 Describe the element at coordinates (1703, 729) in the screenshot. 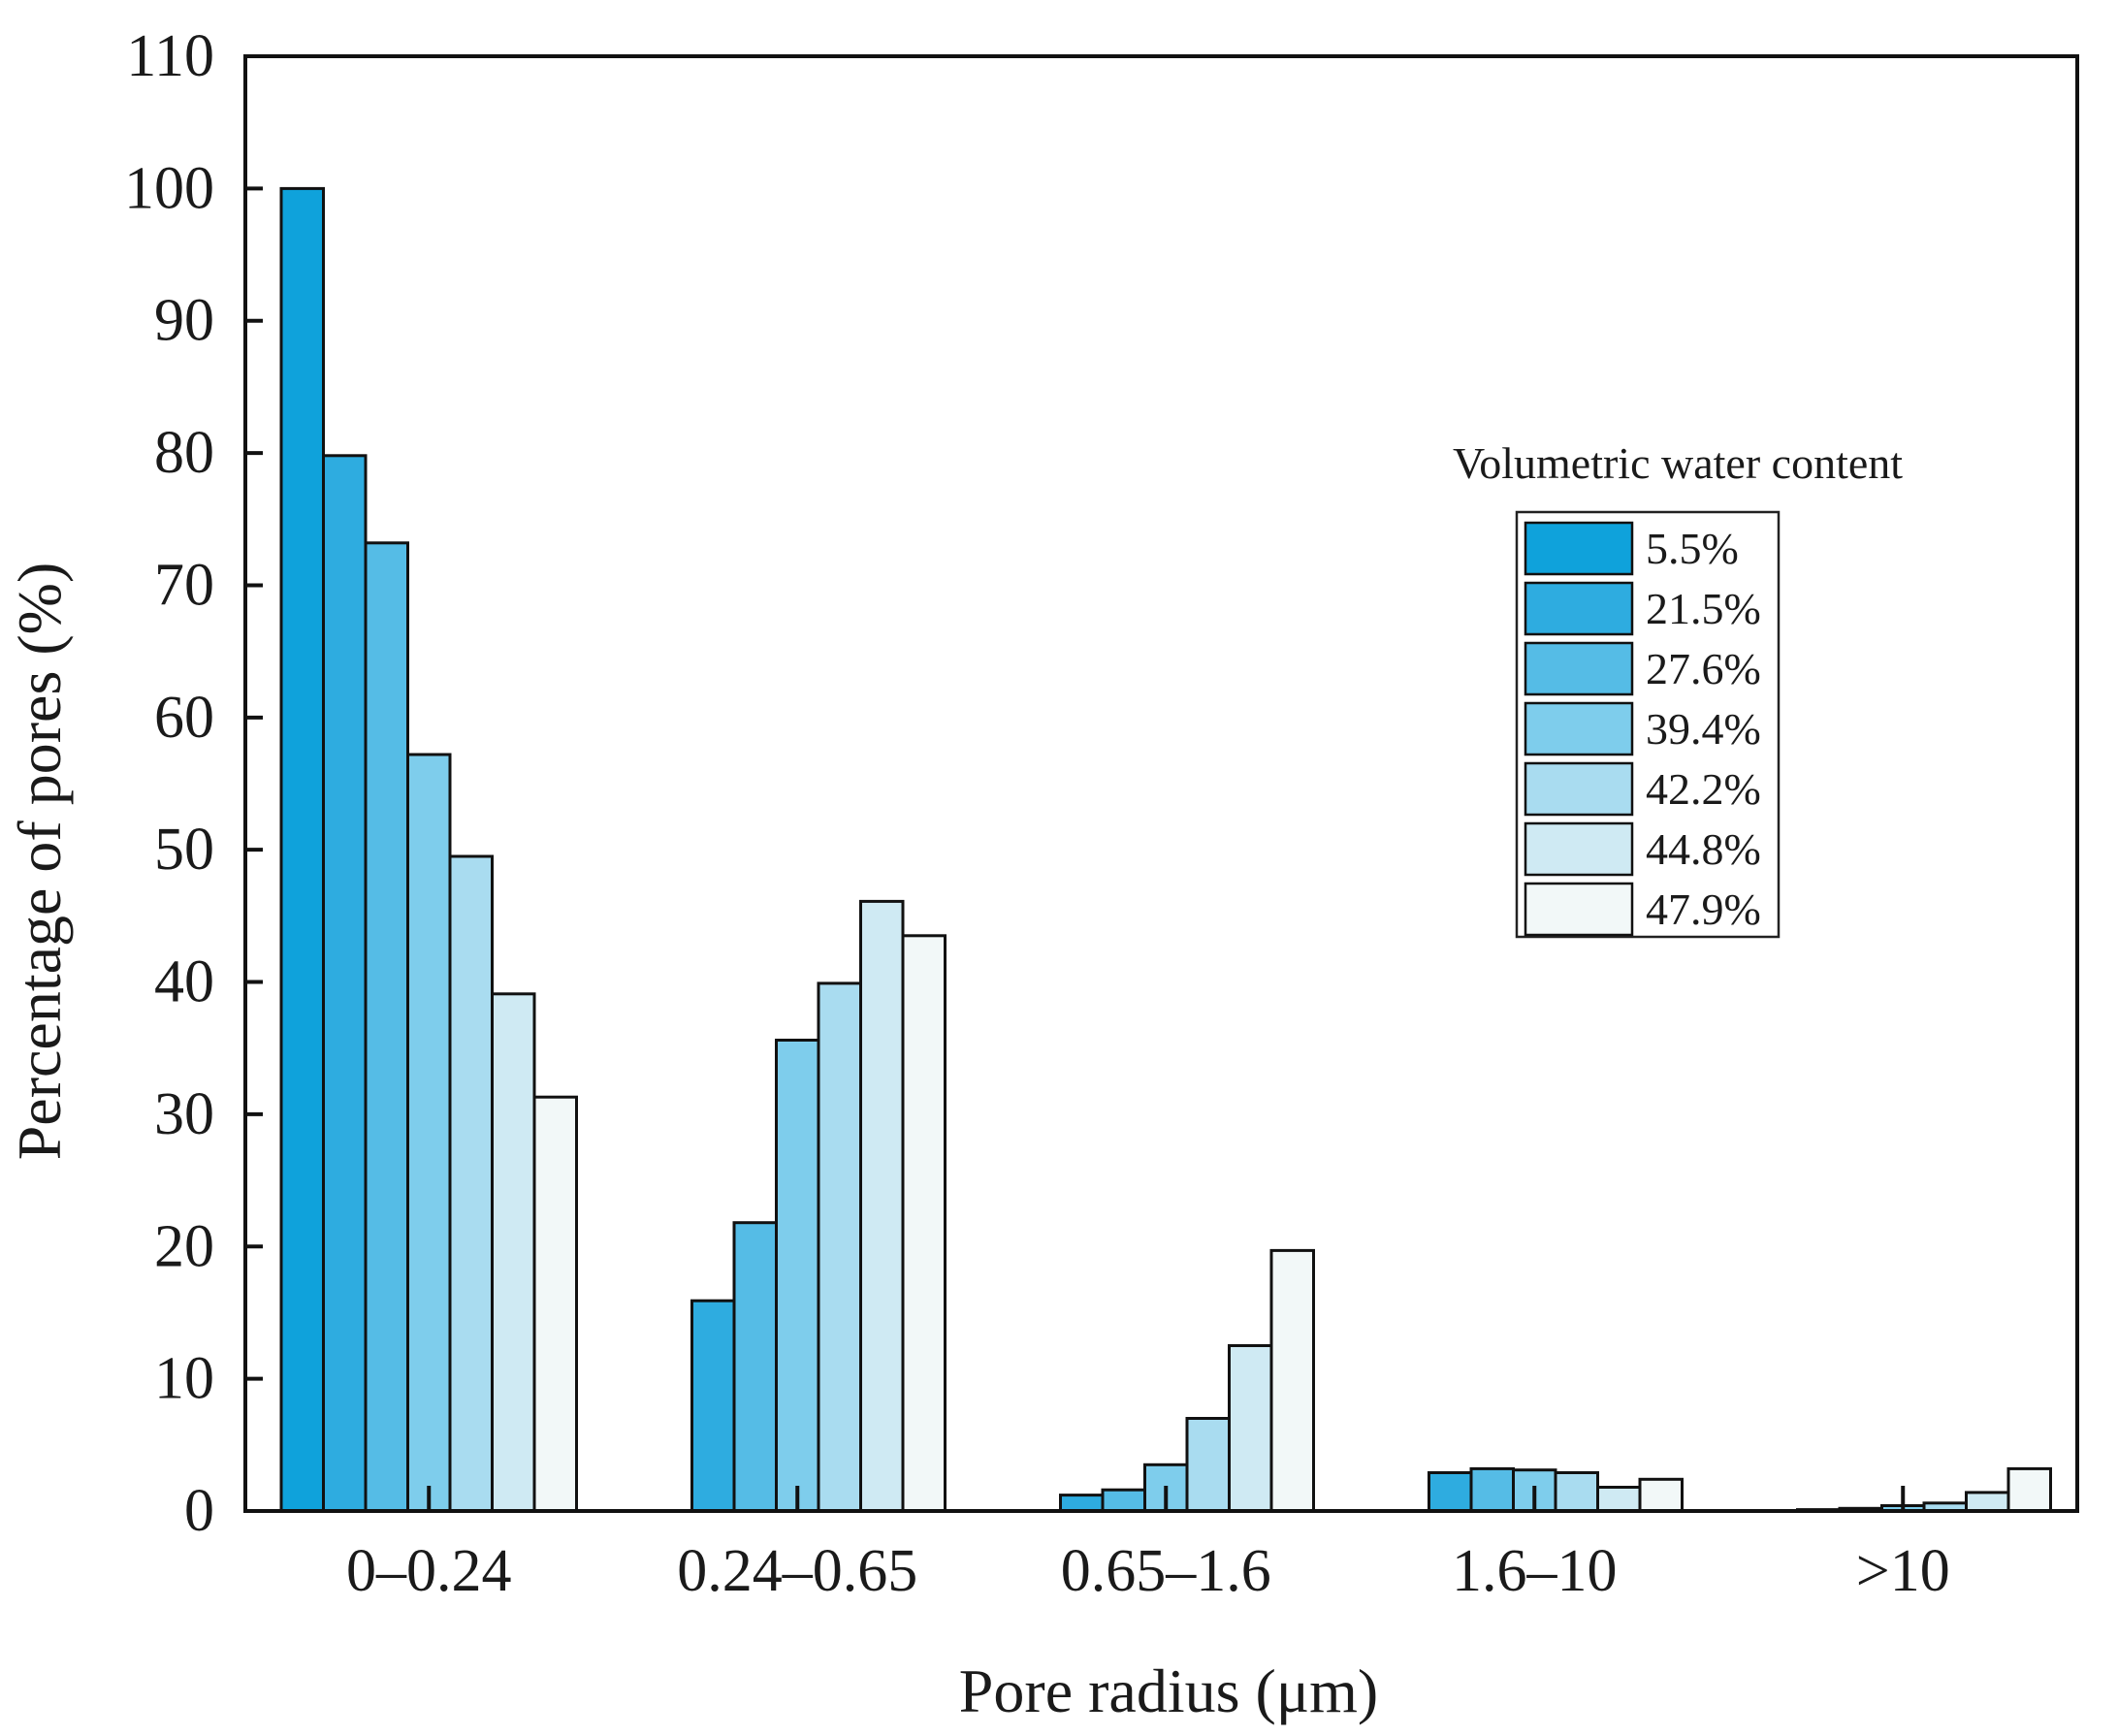

I see `legend-label: 39.4%` at that location.